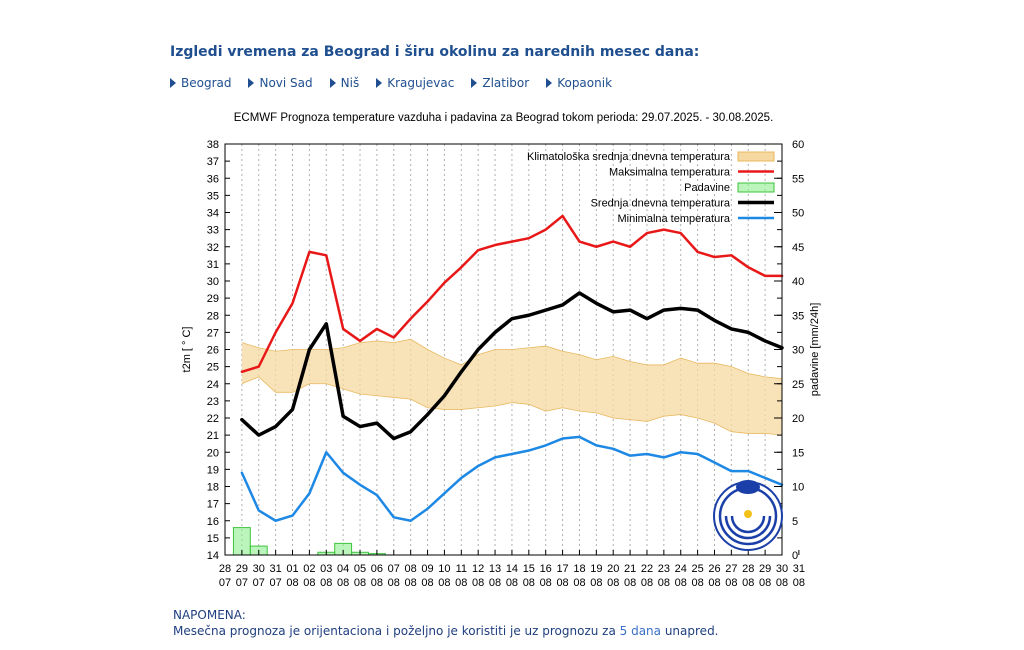 This screenshot has width=1024, height=650. Describe the element at coordinates (213, 196) in the screenshot. I see `y-tick-label: 35` at that location.